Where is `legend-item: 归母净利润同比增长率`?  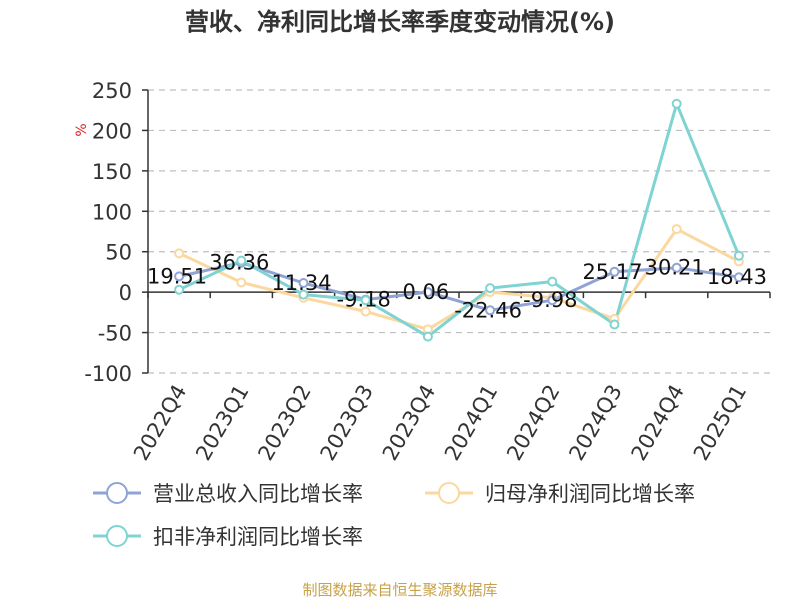
legend-item: 归母净利润同比增长率 is located at coordinates (560, 494).